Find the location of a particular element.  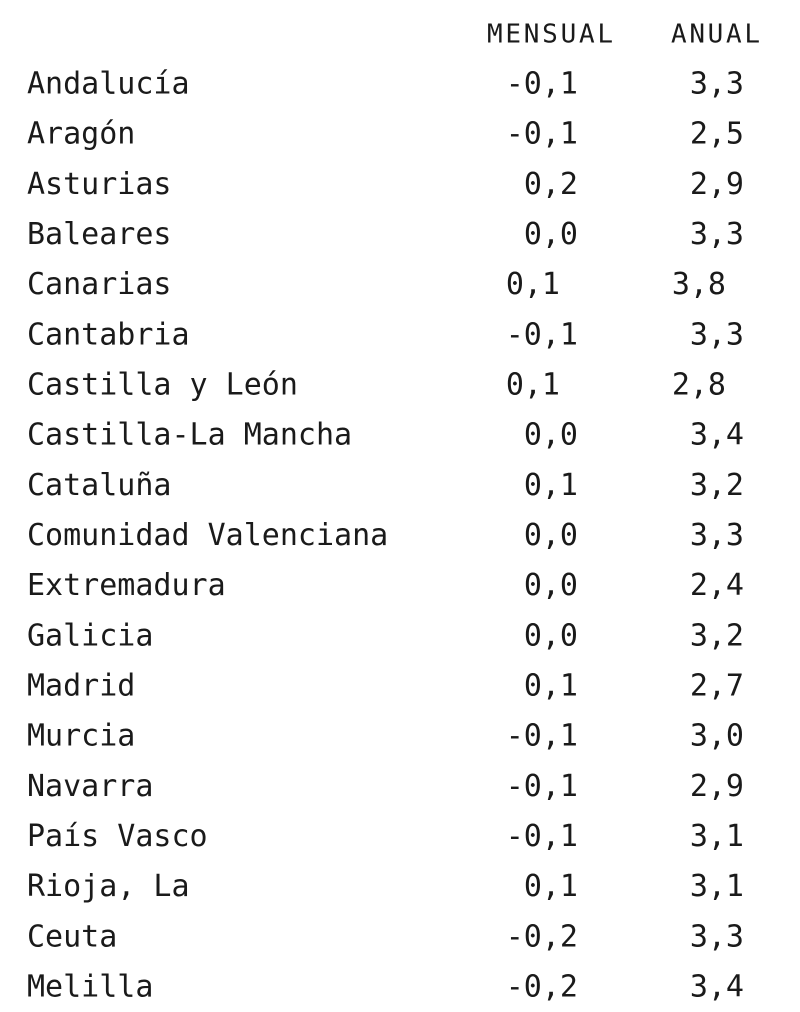

annual-value: 3,8 is located at coordinates (699, 284).